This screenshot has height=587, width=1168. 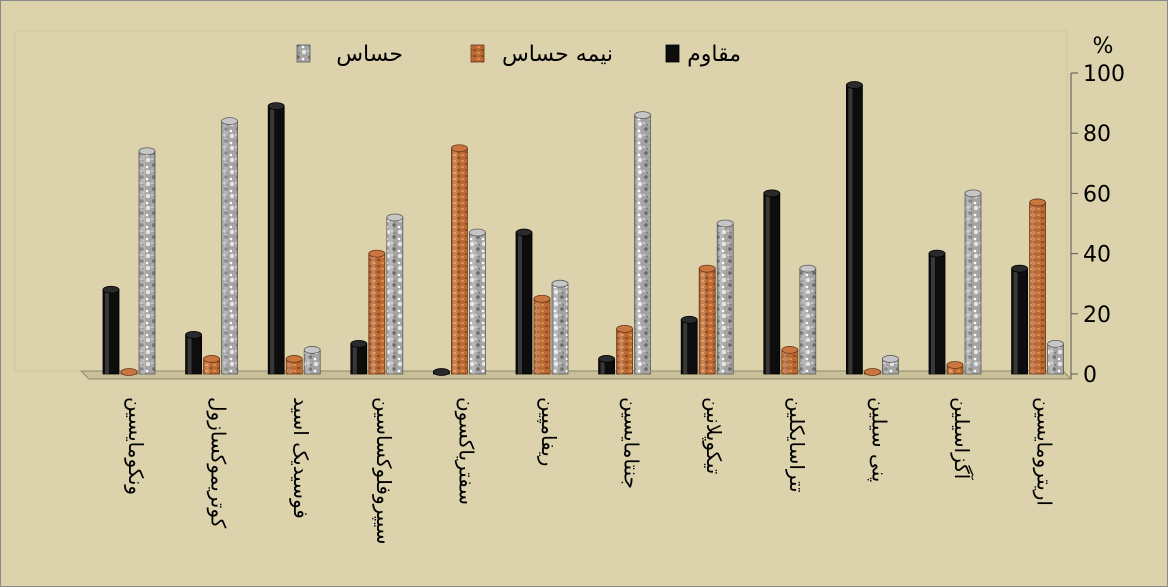 I want to click on y-tick-label: 0, so click(x=1090, y=375).